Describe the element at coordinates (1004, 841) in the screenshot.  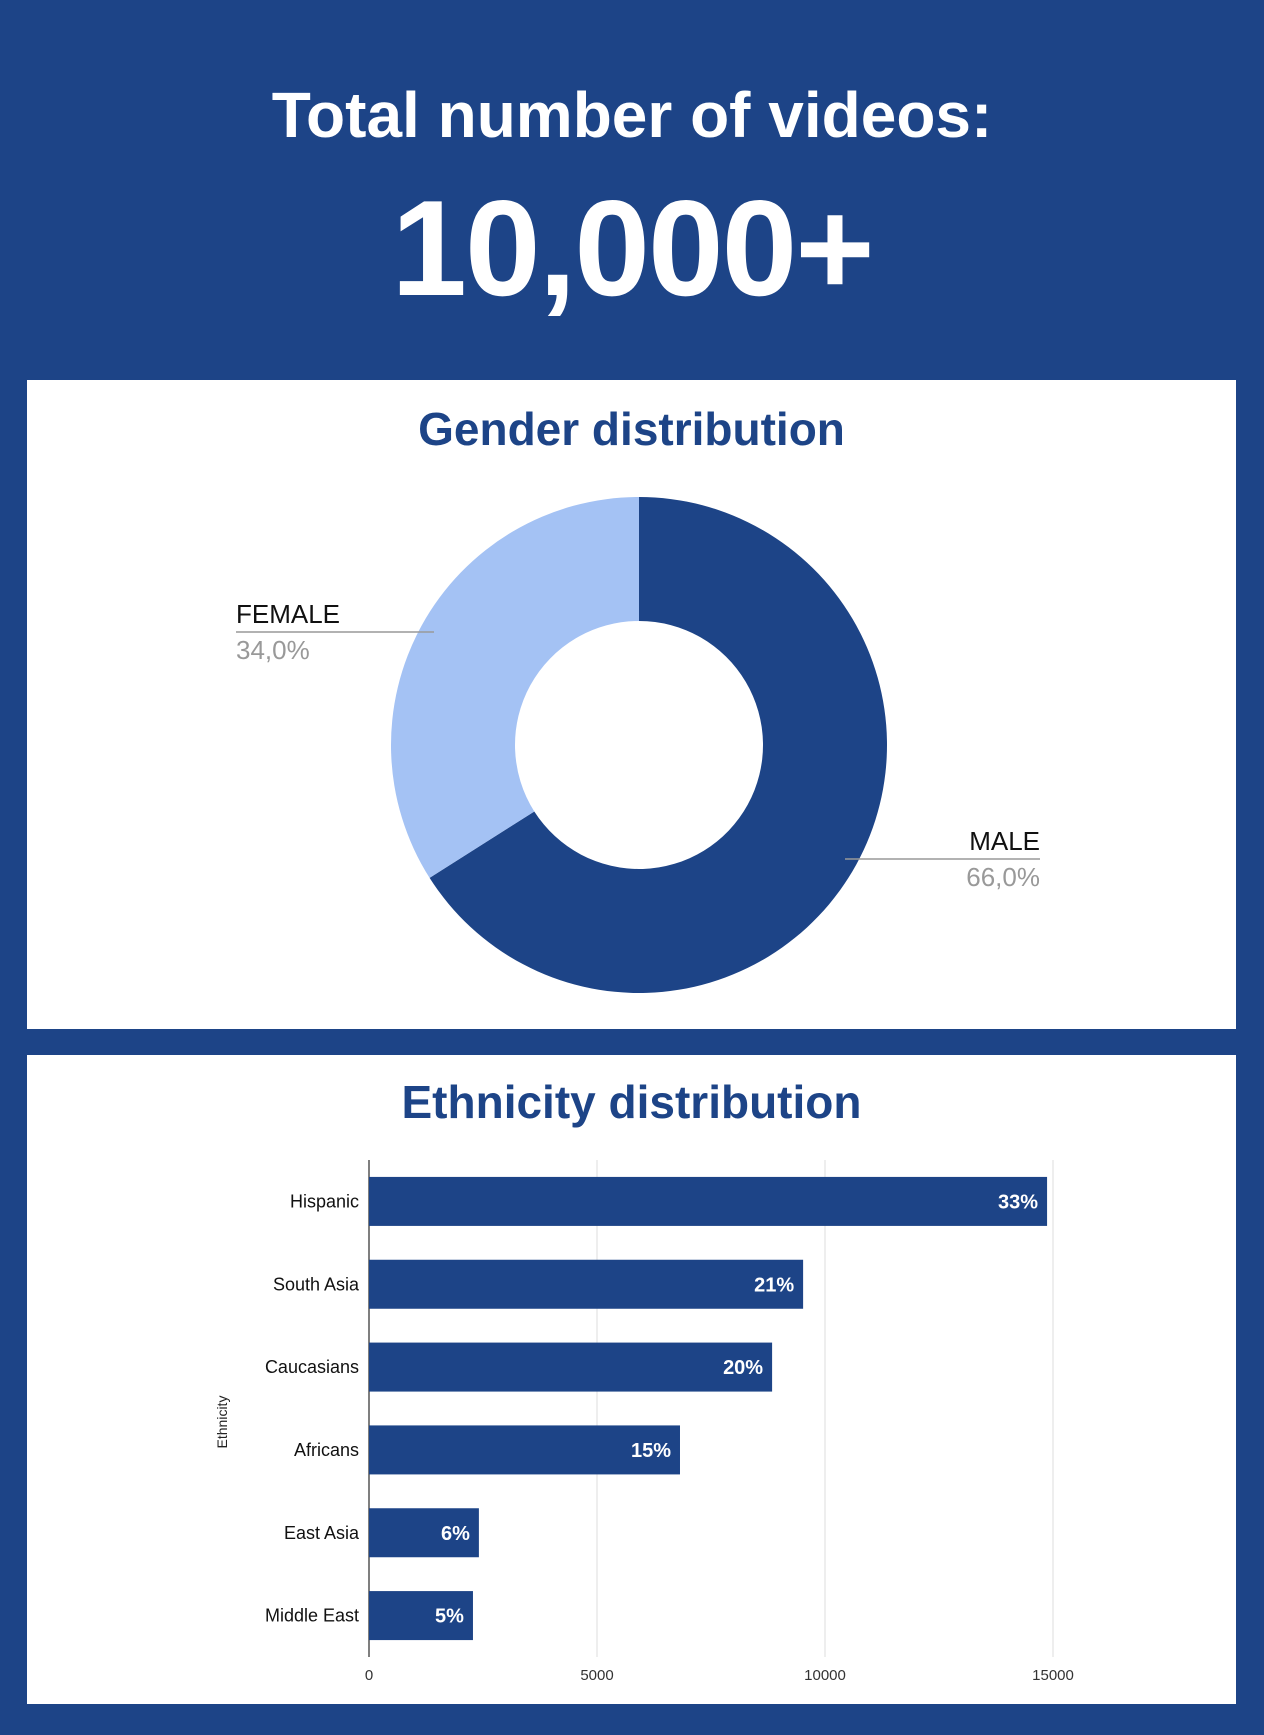
I see `male-label: MALE` at that location.